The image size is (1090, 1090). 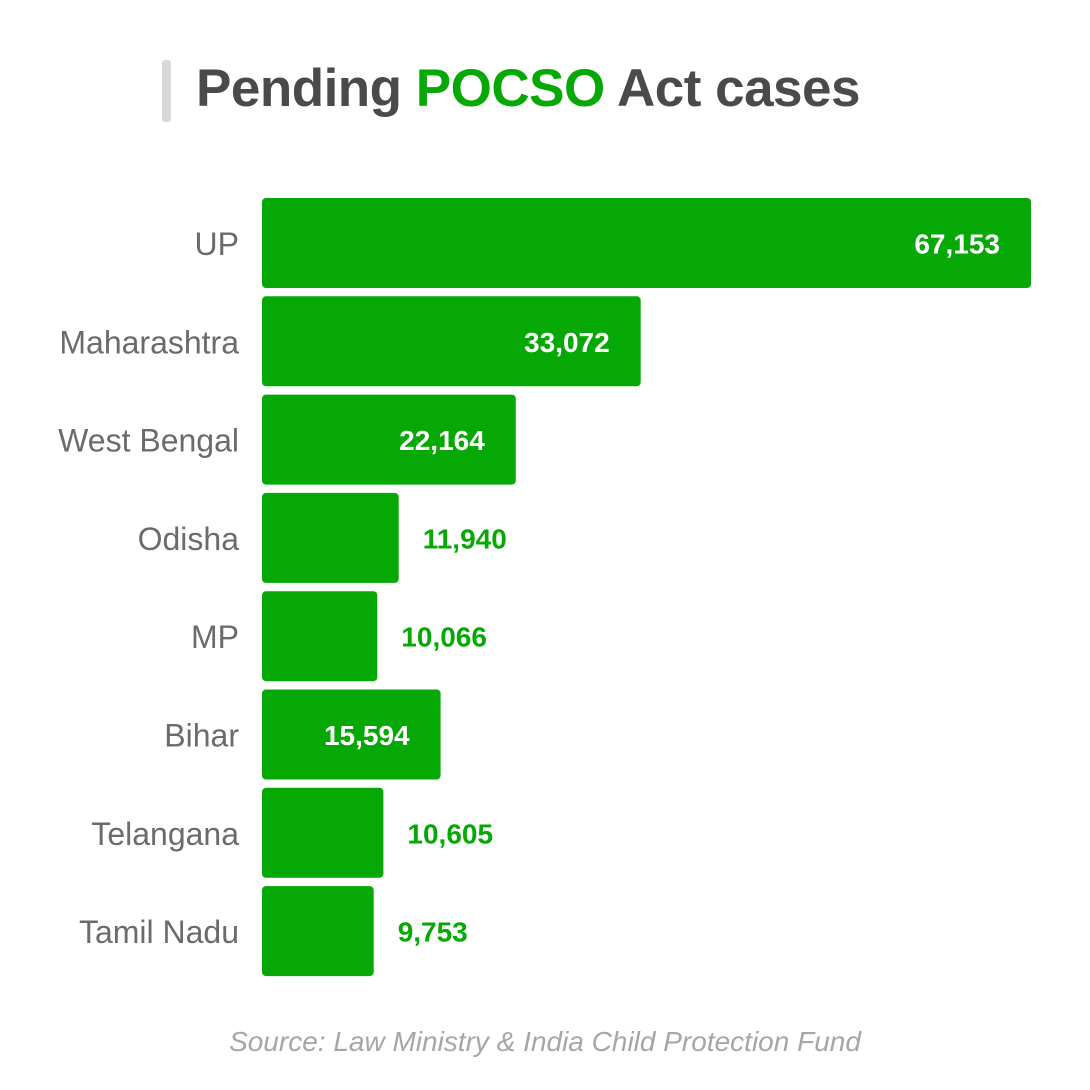 What do you see at coordinates (215, 637) in the screenshot?
I see `category-label: MP` at bounding box center [215, 637].